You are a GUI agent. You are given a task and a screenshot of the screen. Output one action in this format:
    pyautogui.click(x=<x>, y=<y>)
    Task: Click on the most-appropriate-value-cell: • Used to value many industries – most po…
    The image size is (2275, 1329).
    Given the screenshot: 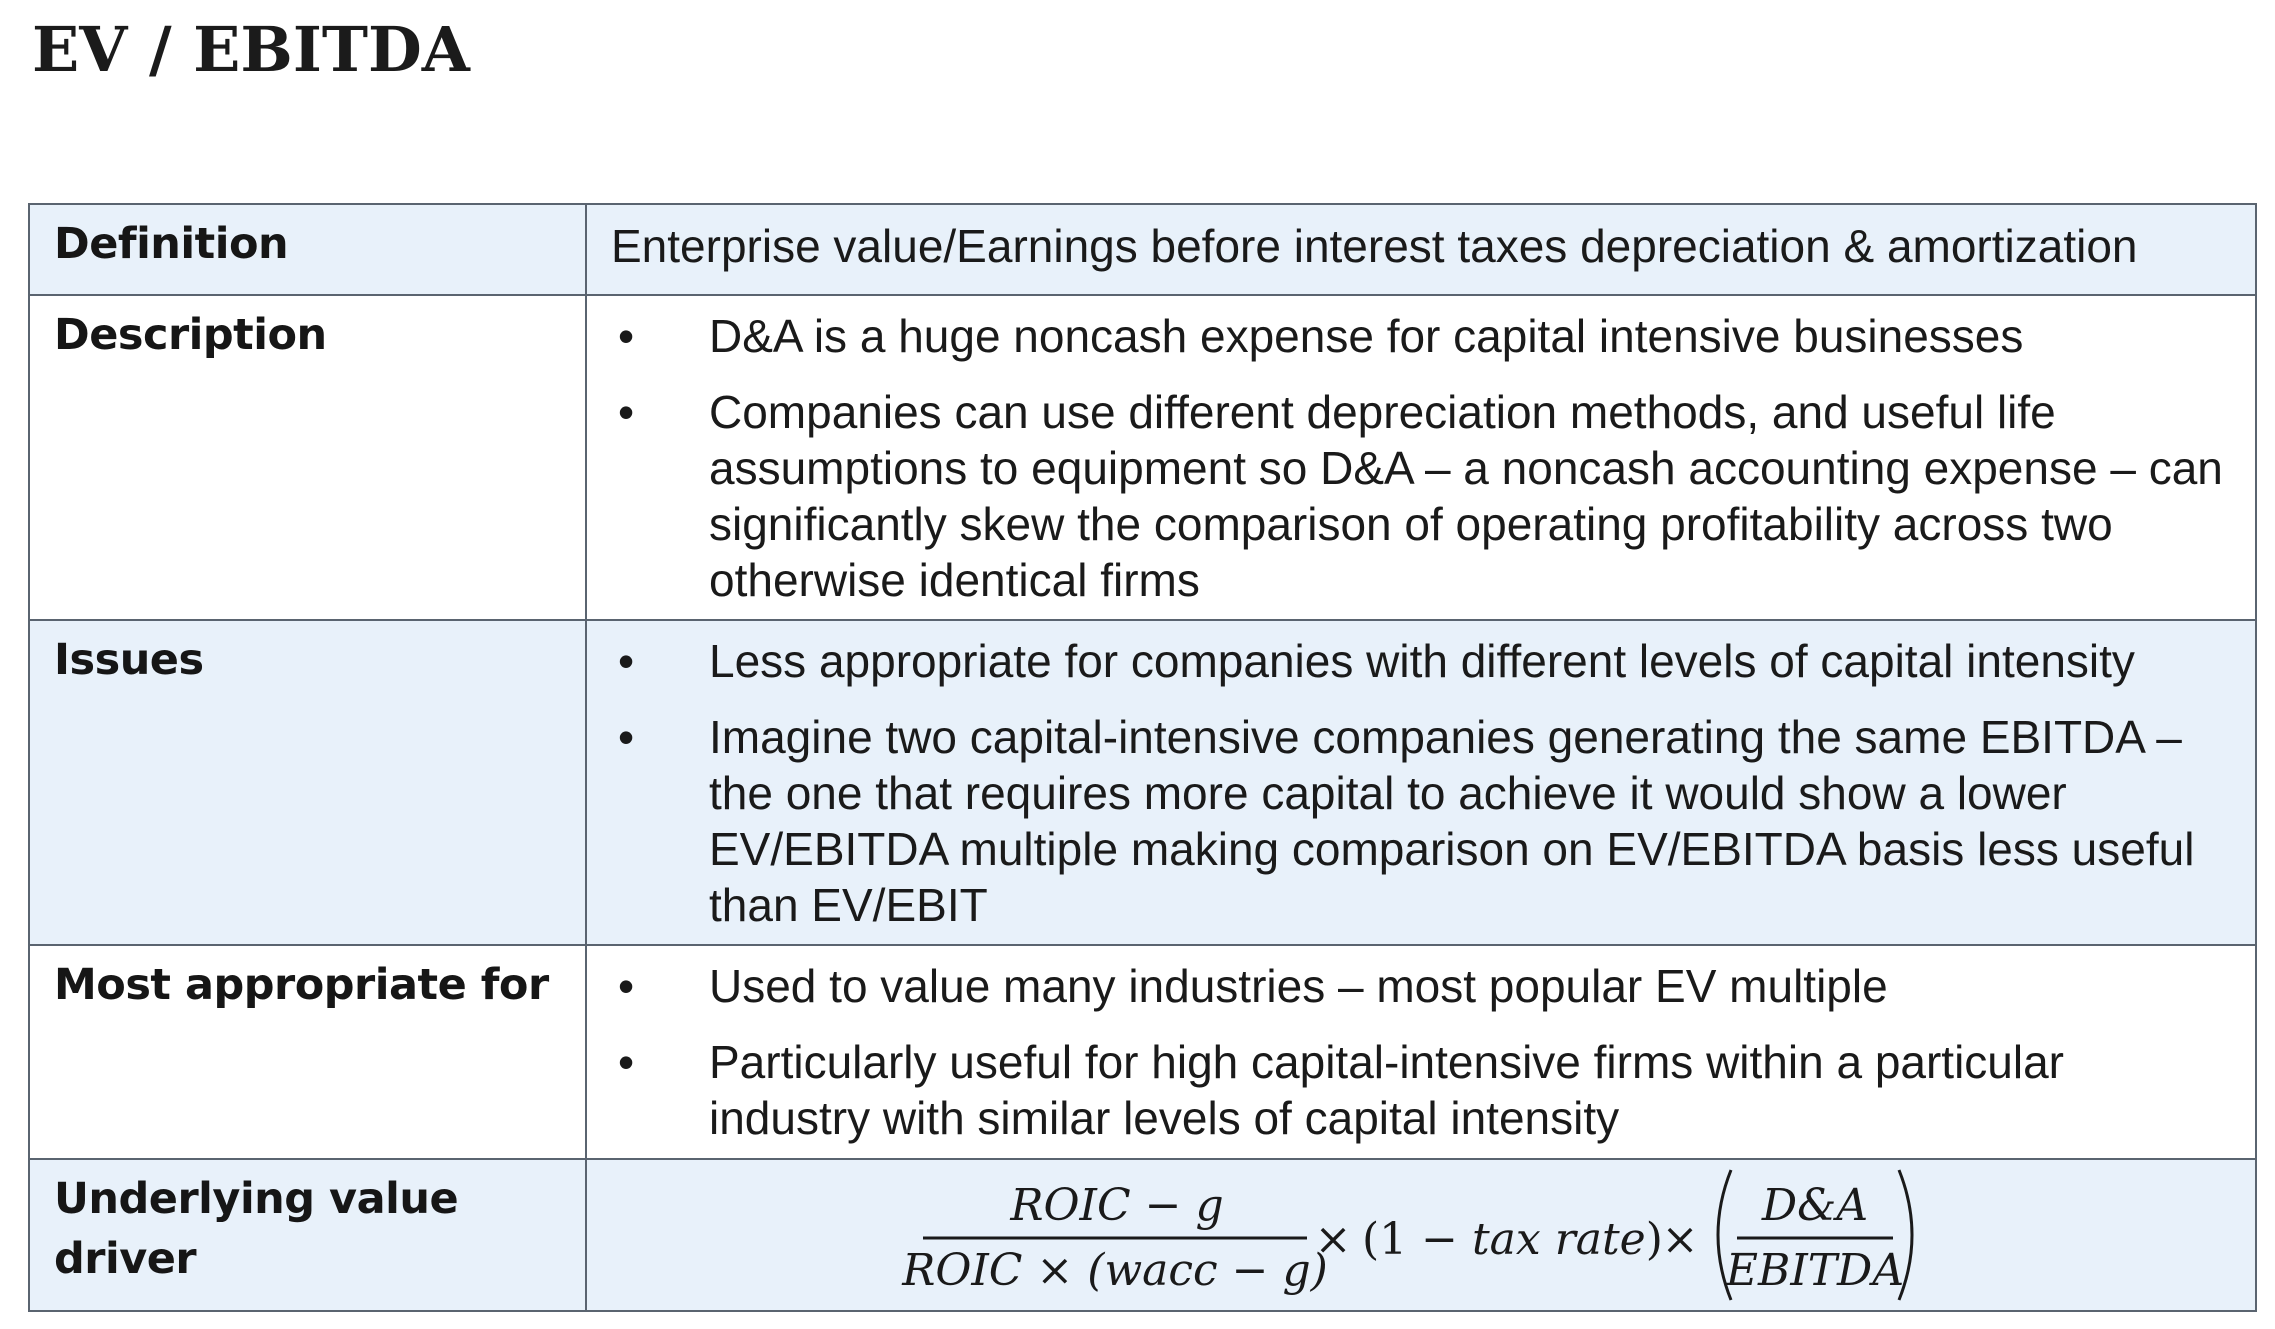 What is the action you would take?
    pyautogui.click(x=1421, y=1052)
    